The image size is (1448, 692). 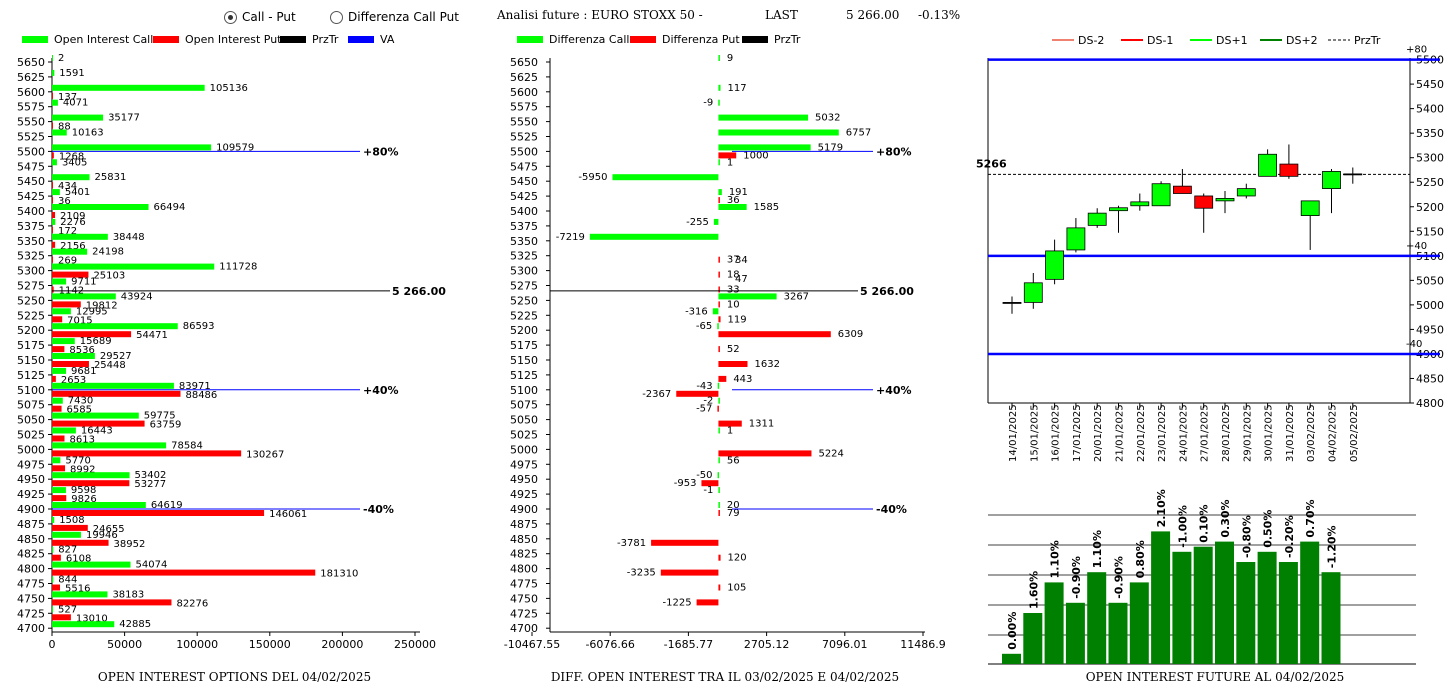 What do you see at coordinates (77, 460) in the screenshot?
I see `oi-call-value: 5770` at bounding box center [77, 460].